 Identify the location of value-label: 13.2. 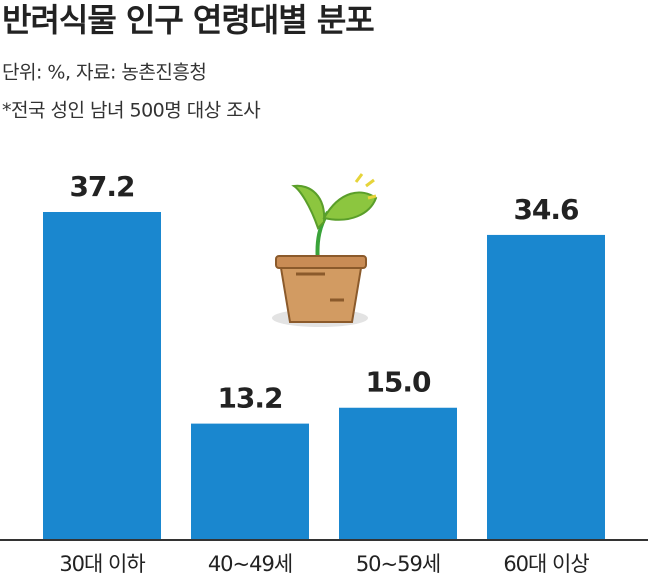
(249, 398).